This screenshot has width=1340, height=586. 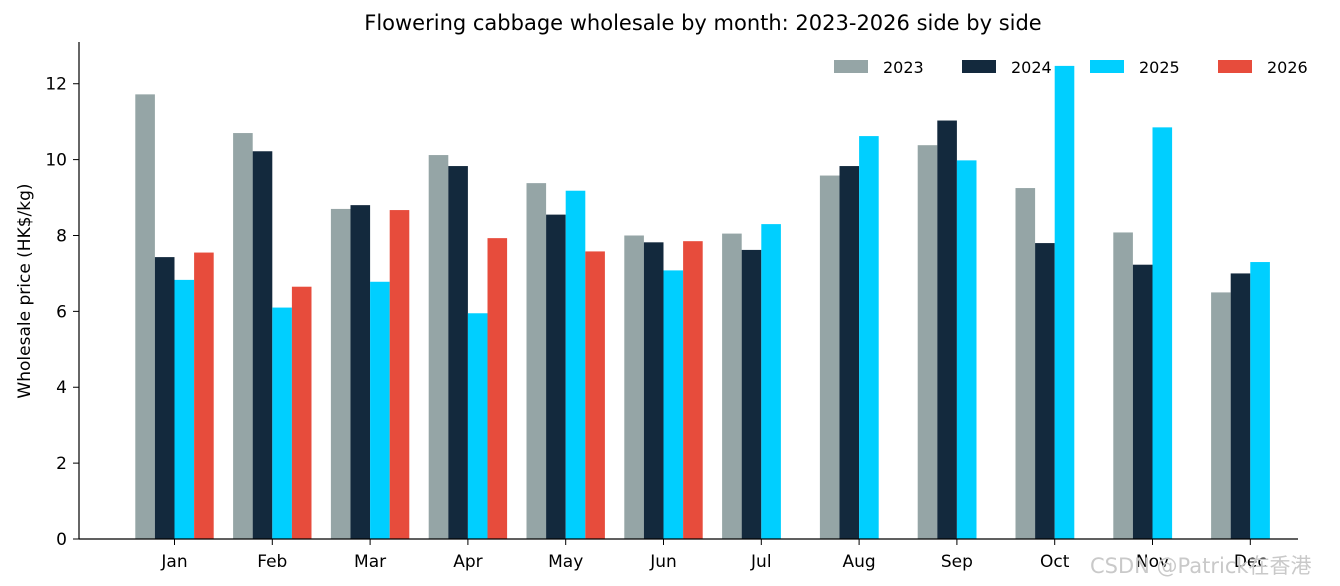 I want to click on legend-swatch-2024, so click(x=979, y=66).